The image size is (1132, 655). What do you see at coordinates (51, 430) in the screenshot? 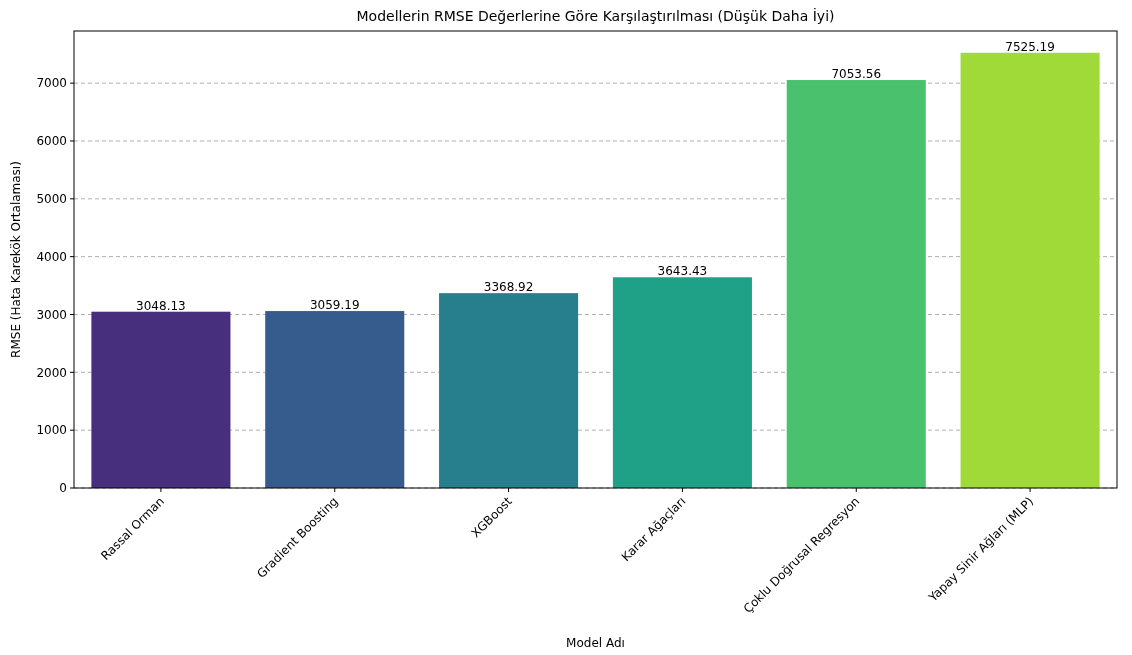
I see `y-tick-label: 1000` at bounding box center [51, 430].